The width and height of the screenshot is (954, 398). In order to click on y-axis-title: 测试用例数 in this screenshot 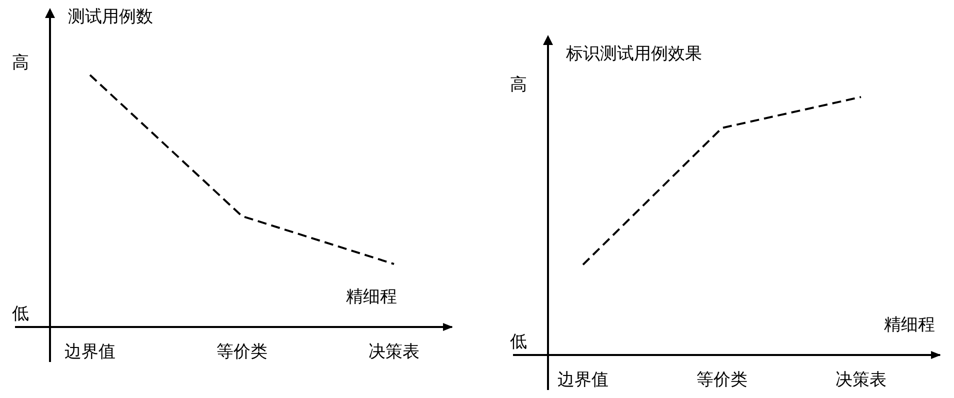, I will do `click(110, 16)`.